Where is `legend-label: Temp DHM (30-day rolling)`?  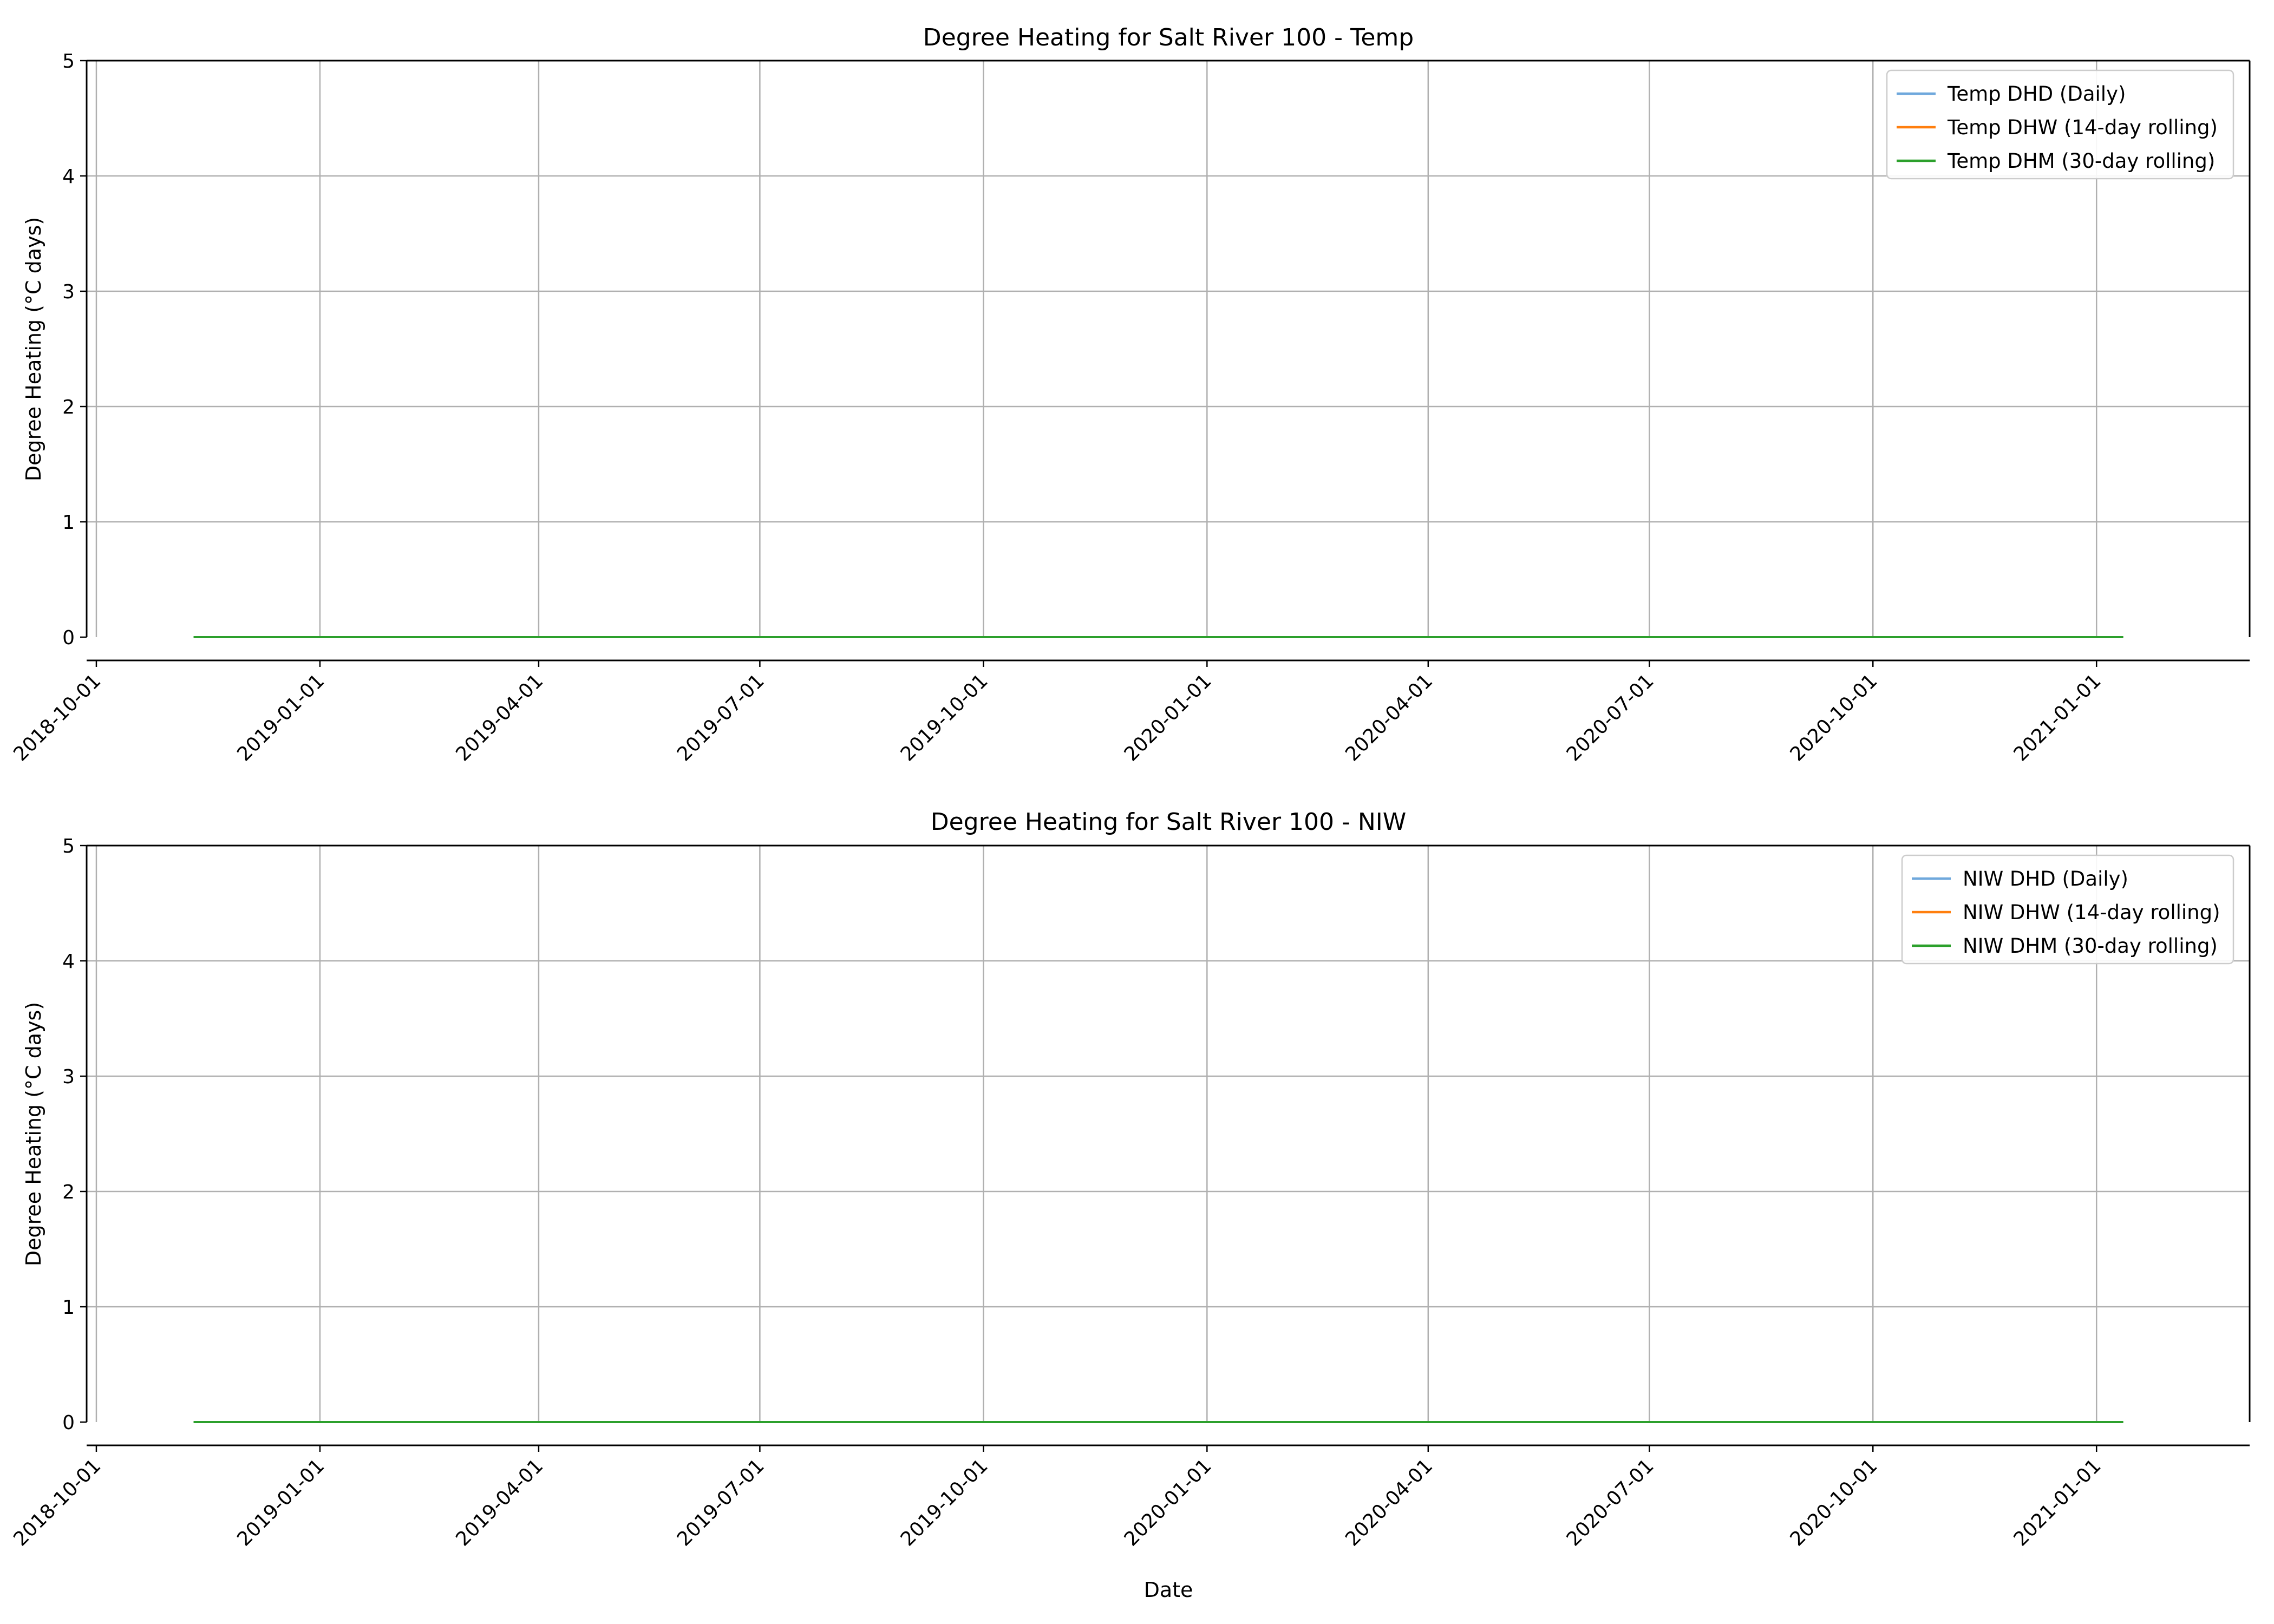 legend-label: Temp DHM (30-day rolling) is located at coordinates (2081, 161).